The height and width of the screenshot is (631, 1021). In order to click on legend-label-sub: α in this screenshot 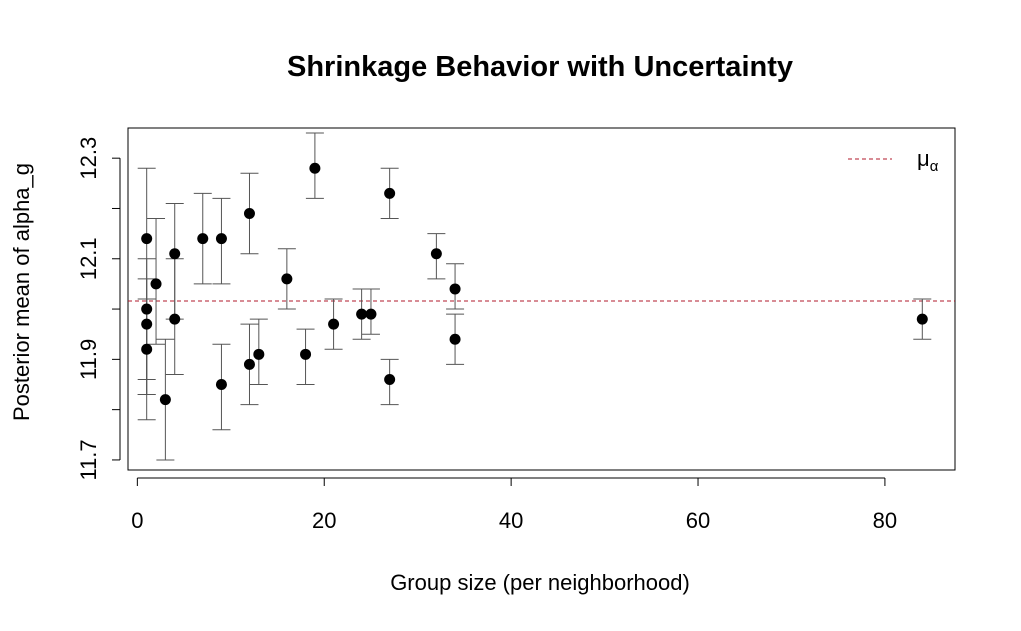, I will do `click(934, 166)`.